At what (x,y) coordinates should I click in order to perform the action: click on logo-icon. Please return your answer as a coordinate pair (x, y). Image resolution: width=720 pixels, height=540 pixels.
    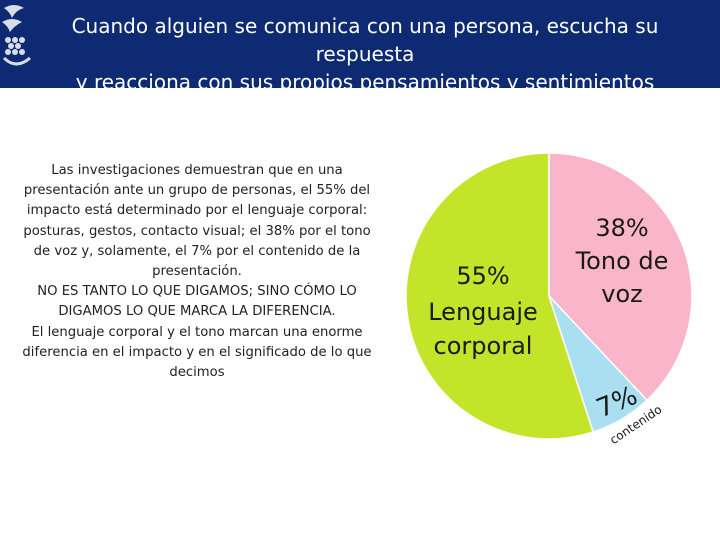
    Looking at the image, I should click on (16, 35).